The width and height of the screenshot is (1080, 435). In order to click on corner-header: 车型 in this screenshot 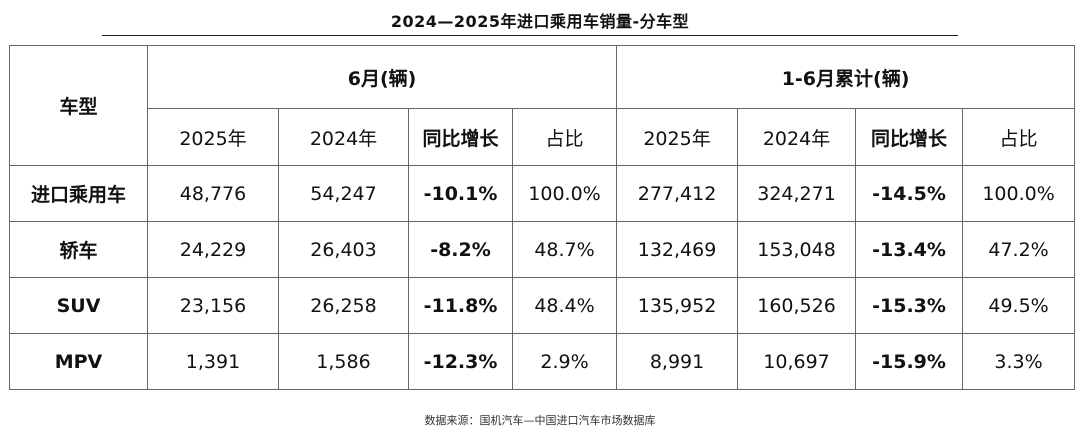, I will do `click(78, 105)`.